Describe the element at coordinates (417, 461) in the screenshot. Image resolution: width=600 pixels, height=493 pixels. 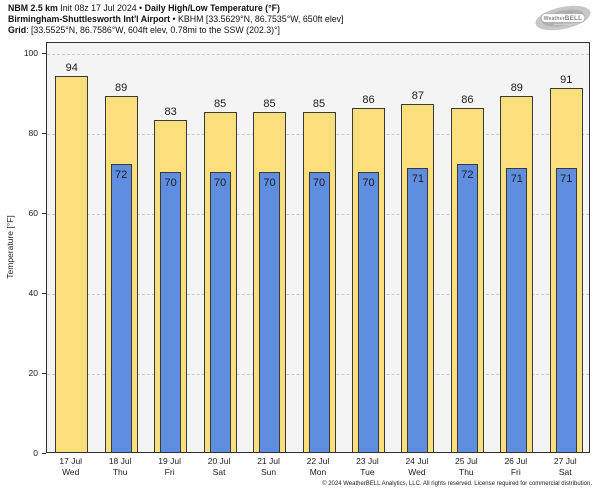
I see `x-tick-date: 24 Jul` at that location.